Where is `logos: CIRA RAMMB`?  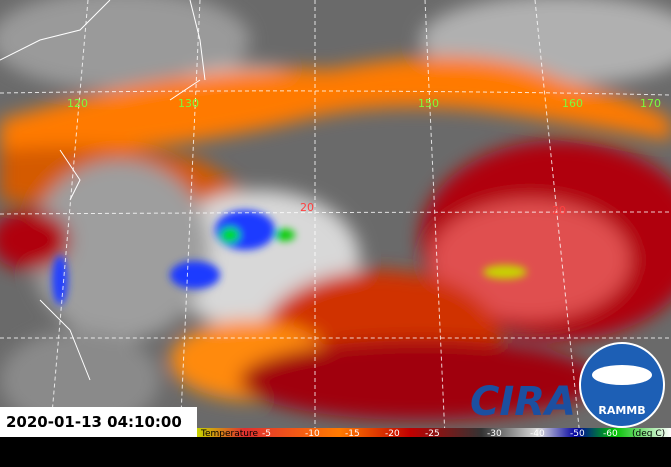 logos: CIRA RAMMB is located at coordinates (567, 385).